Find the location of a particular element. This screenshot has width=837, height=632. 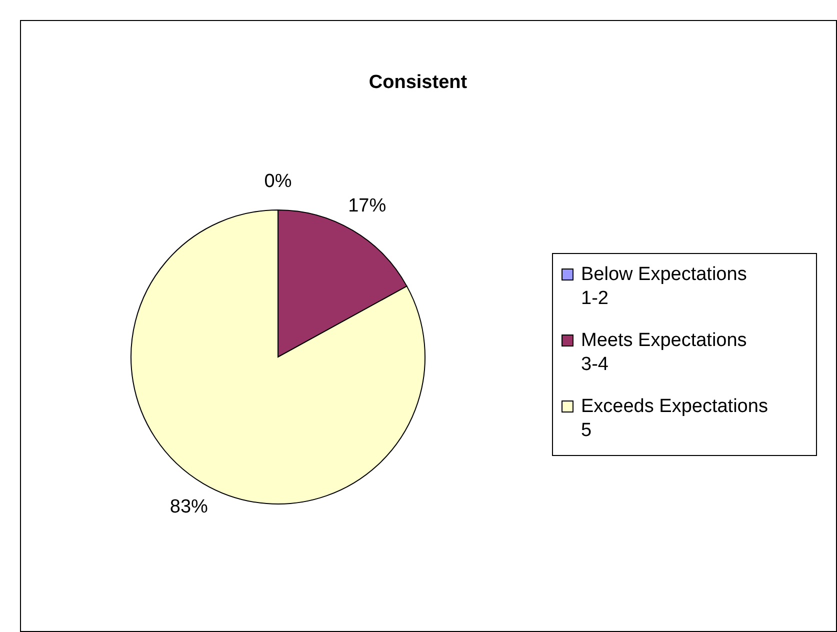

legend-label: Exceeds Expectations 5 is located at coordinates (674, 418).